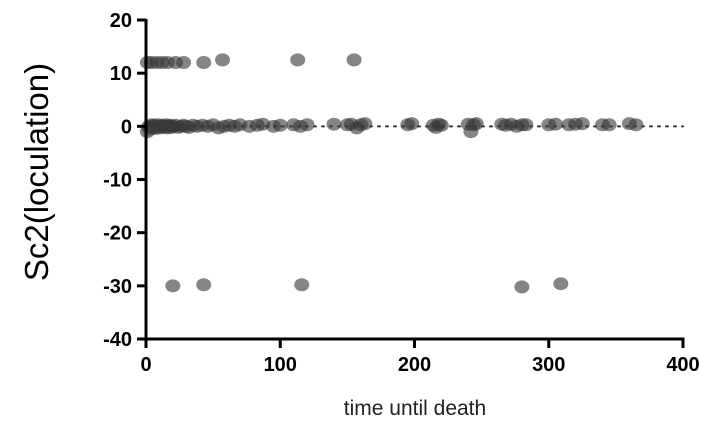  Describe the element at coordinates (121, 21) in the screenshot. I see `y-tick-label: 20` at that location.